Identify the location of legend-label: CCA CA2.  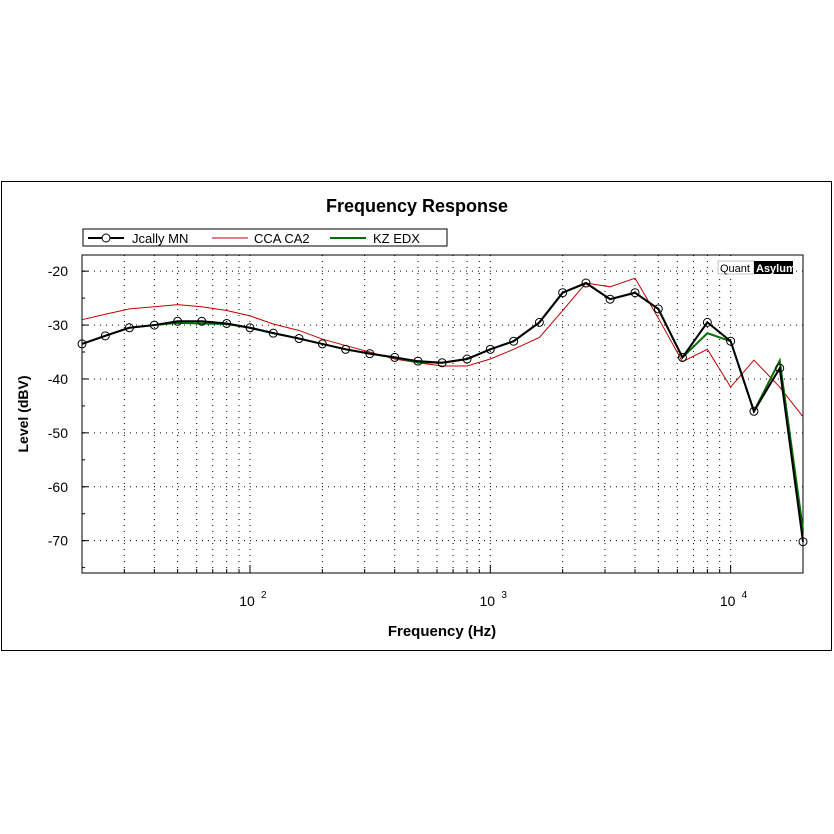
(282, 238).